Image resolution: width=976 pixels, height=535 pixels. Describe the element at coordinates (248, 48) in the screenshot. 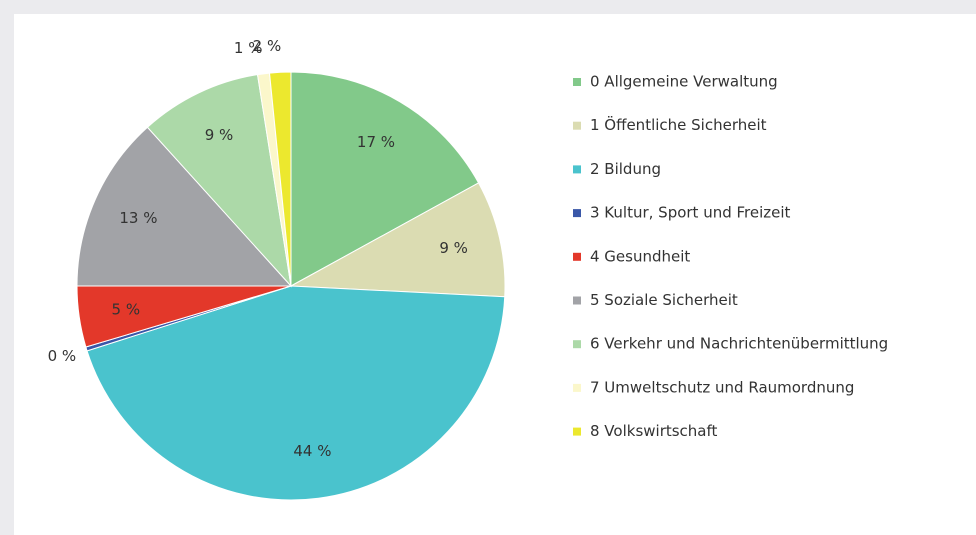

I see `data-label: 1 %` at that location.